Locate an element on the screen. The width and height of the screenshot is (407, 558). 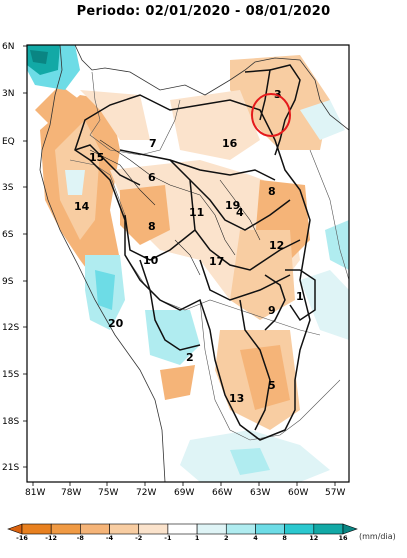
basin-label: 7 is located at coordinates (153, 143).